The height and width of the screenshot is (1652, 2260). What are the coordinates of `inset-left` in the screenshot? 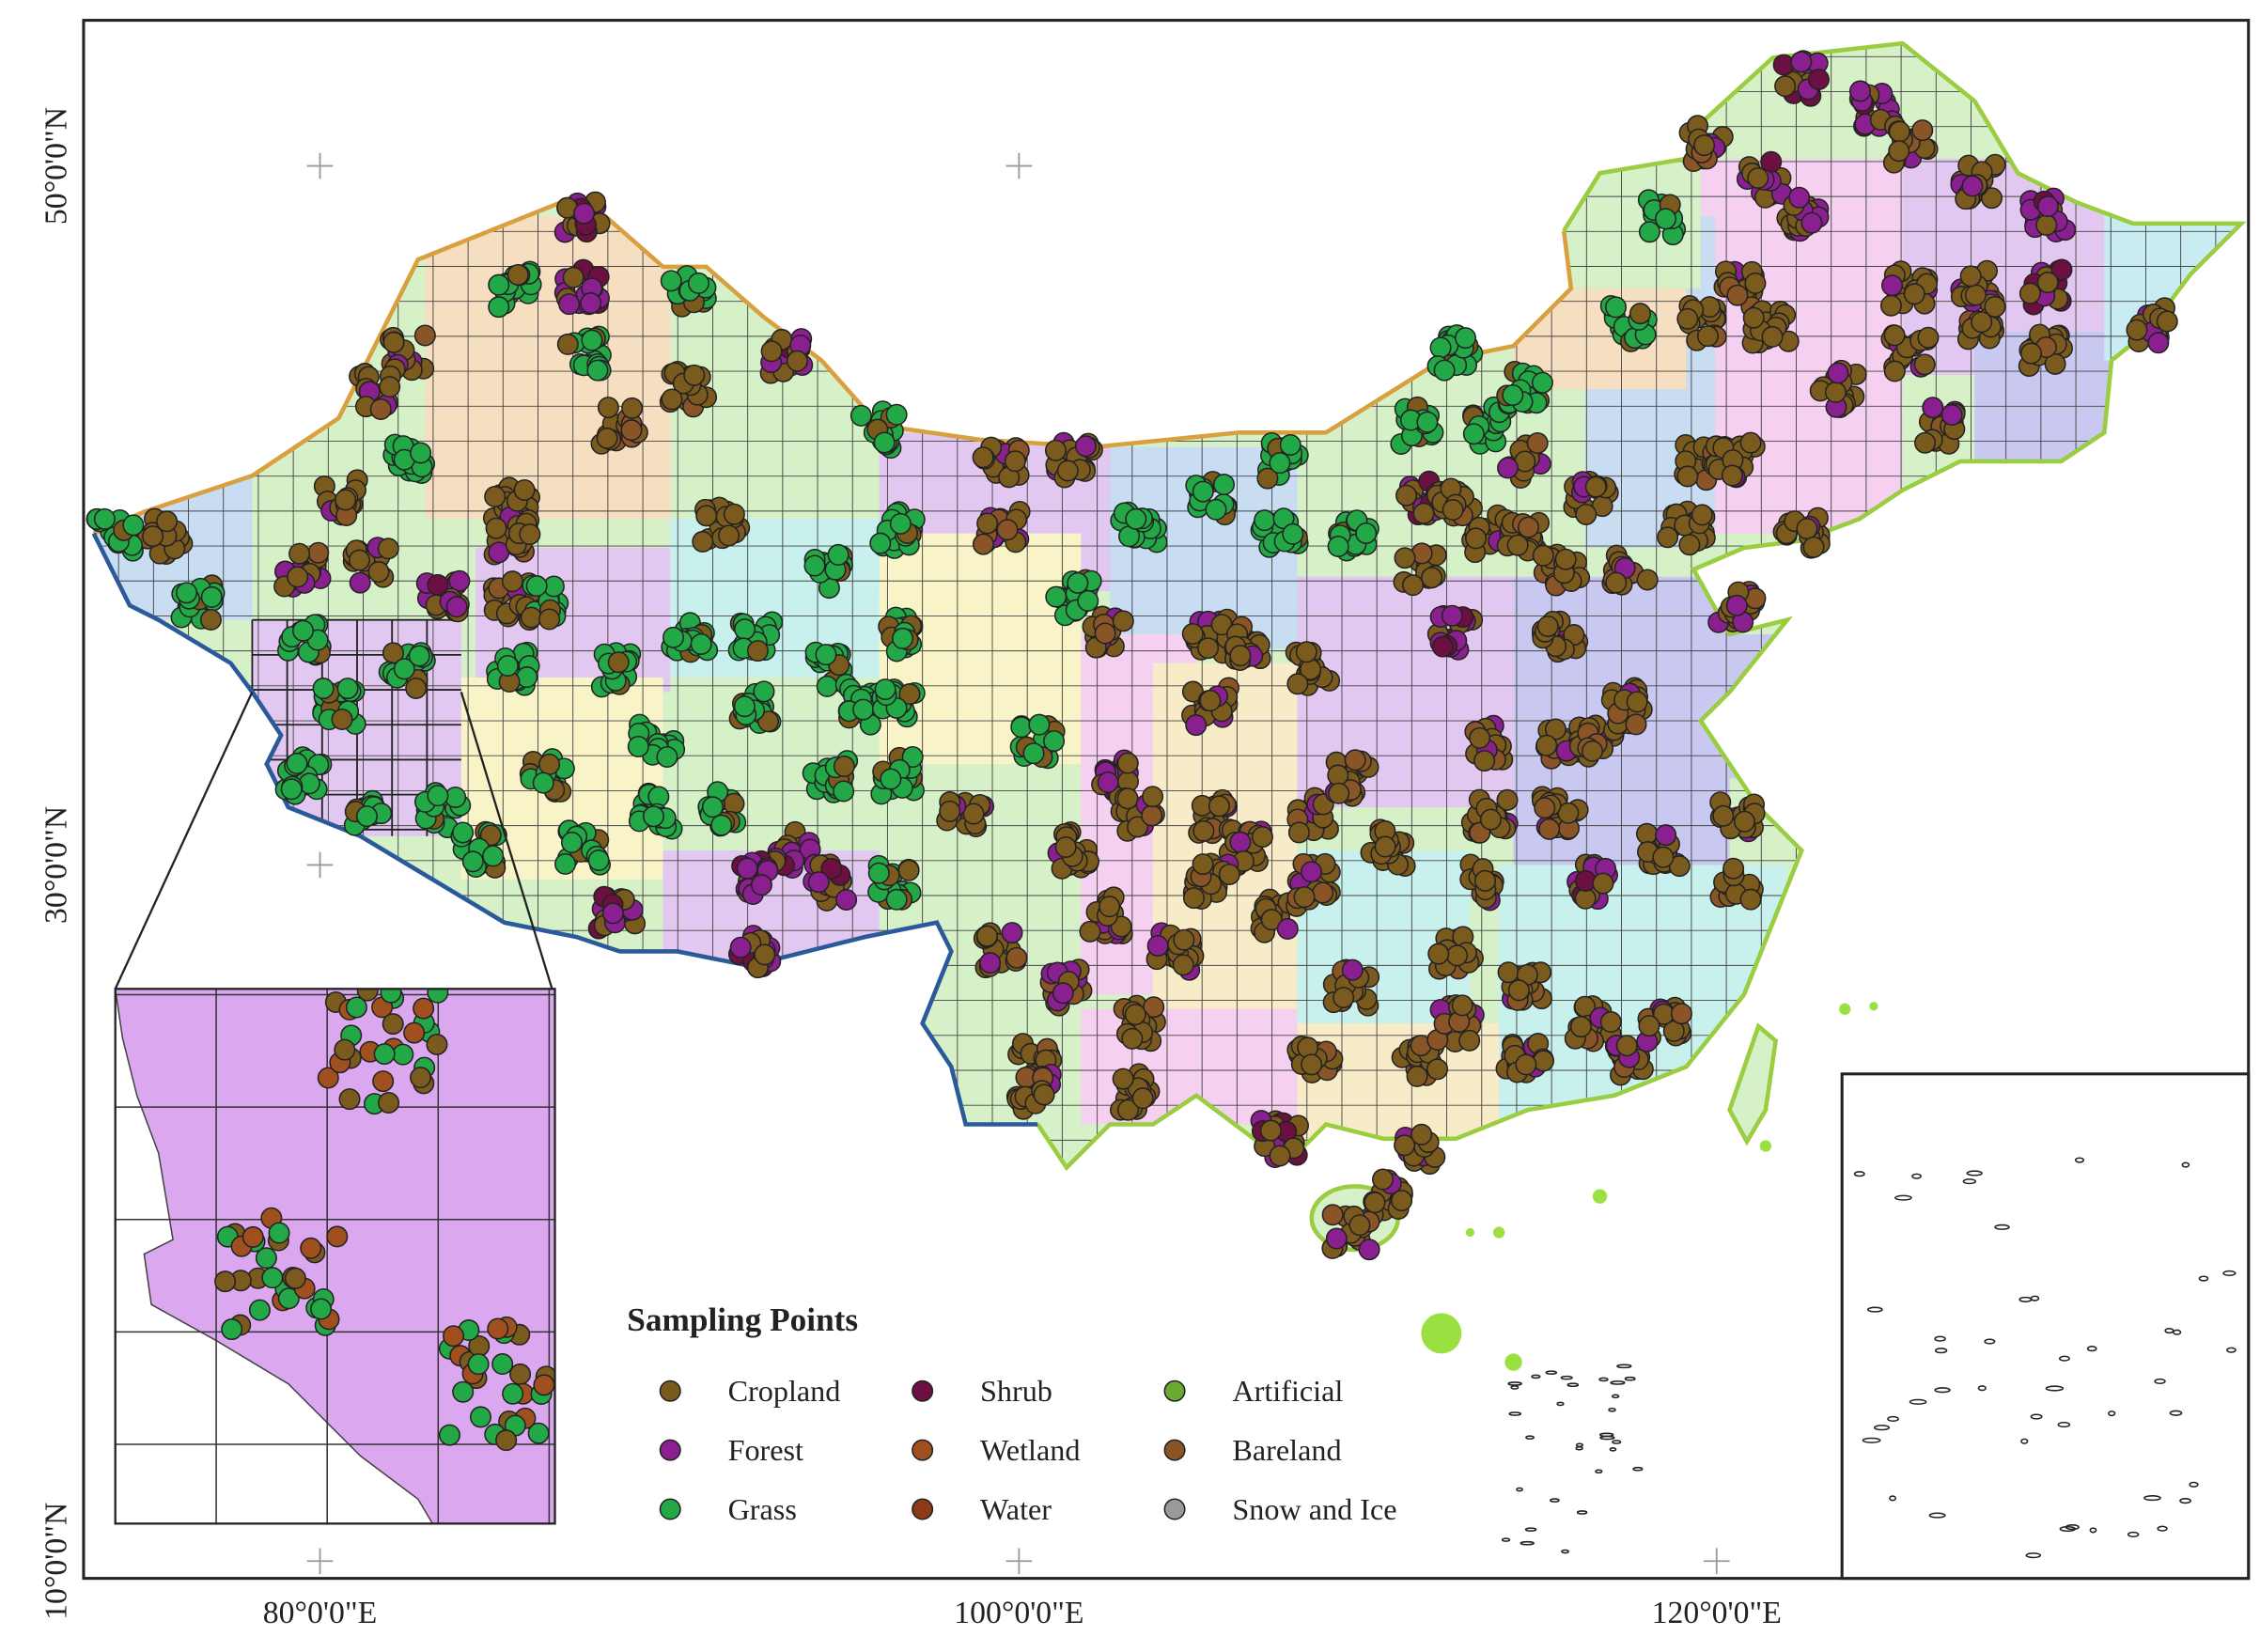 It's located at (335, 1256).